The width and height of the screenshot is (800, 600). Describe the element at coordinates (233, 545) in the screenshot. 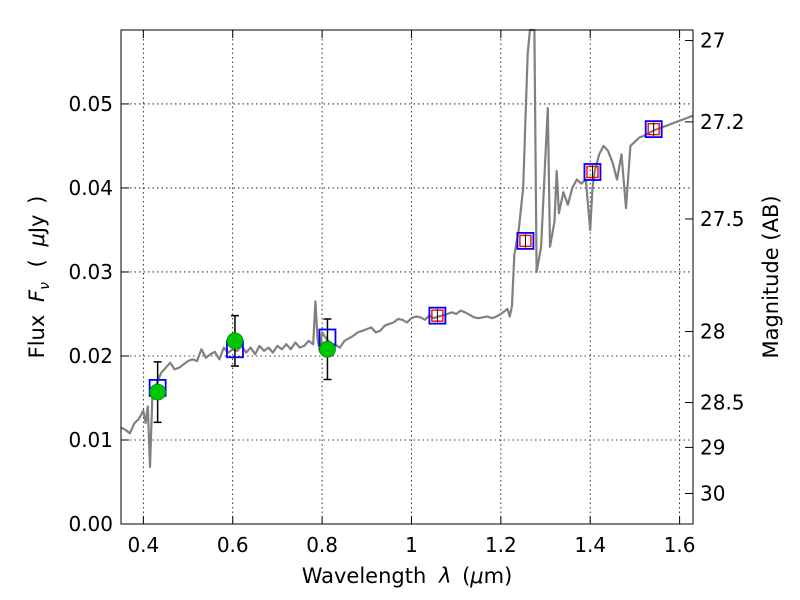

I see `x-tick-label: 0.6` at that location.